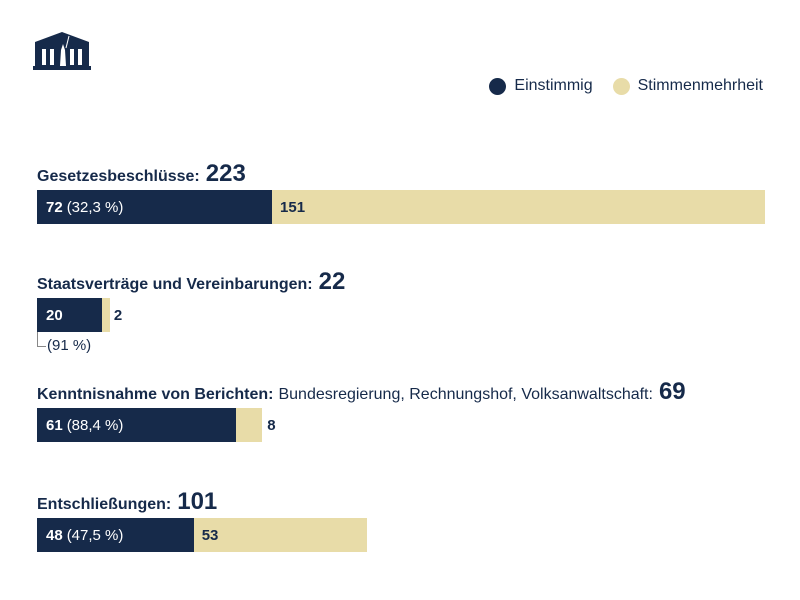  I want to click on legend-item-einstimmig: Einstimmig, so click(541, 86).